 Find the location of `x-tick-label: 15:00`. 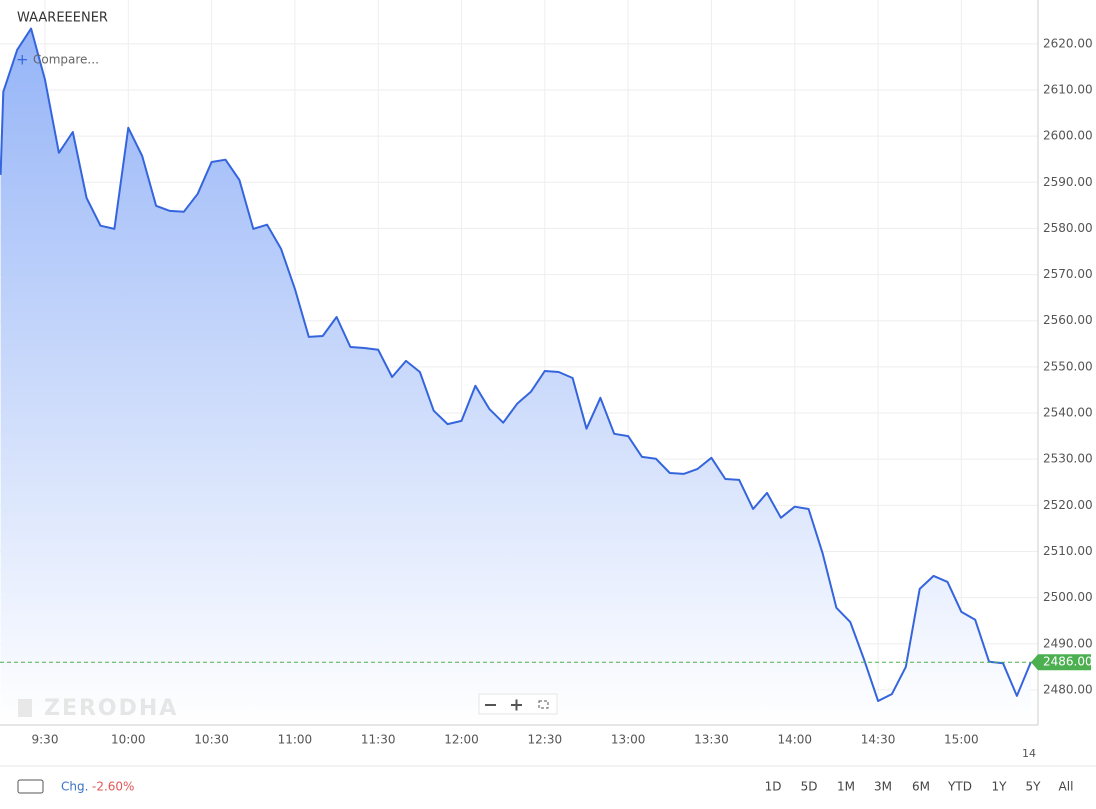

x-tick-label: 15:00 is located at coordinates (961, 740).